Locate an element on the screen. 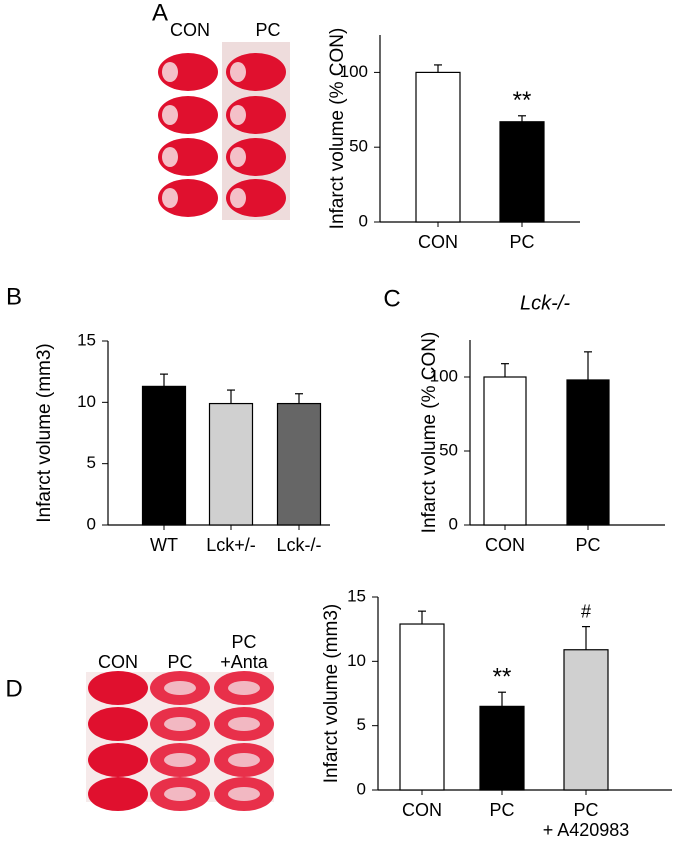 This screenshot has height=853, width=693. panel-letter: B is located at coordinates (14, 296).